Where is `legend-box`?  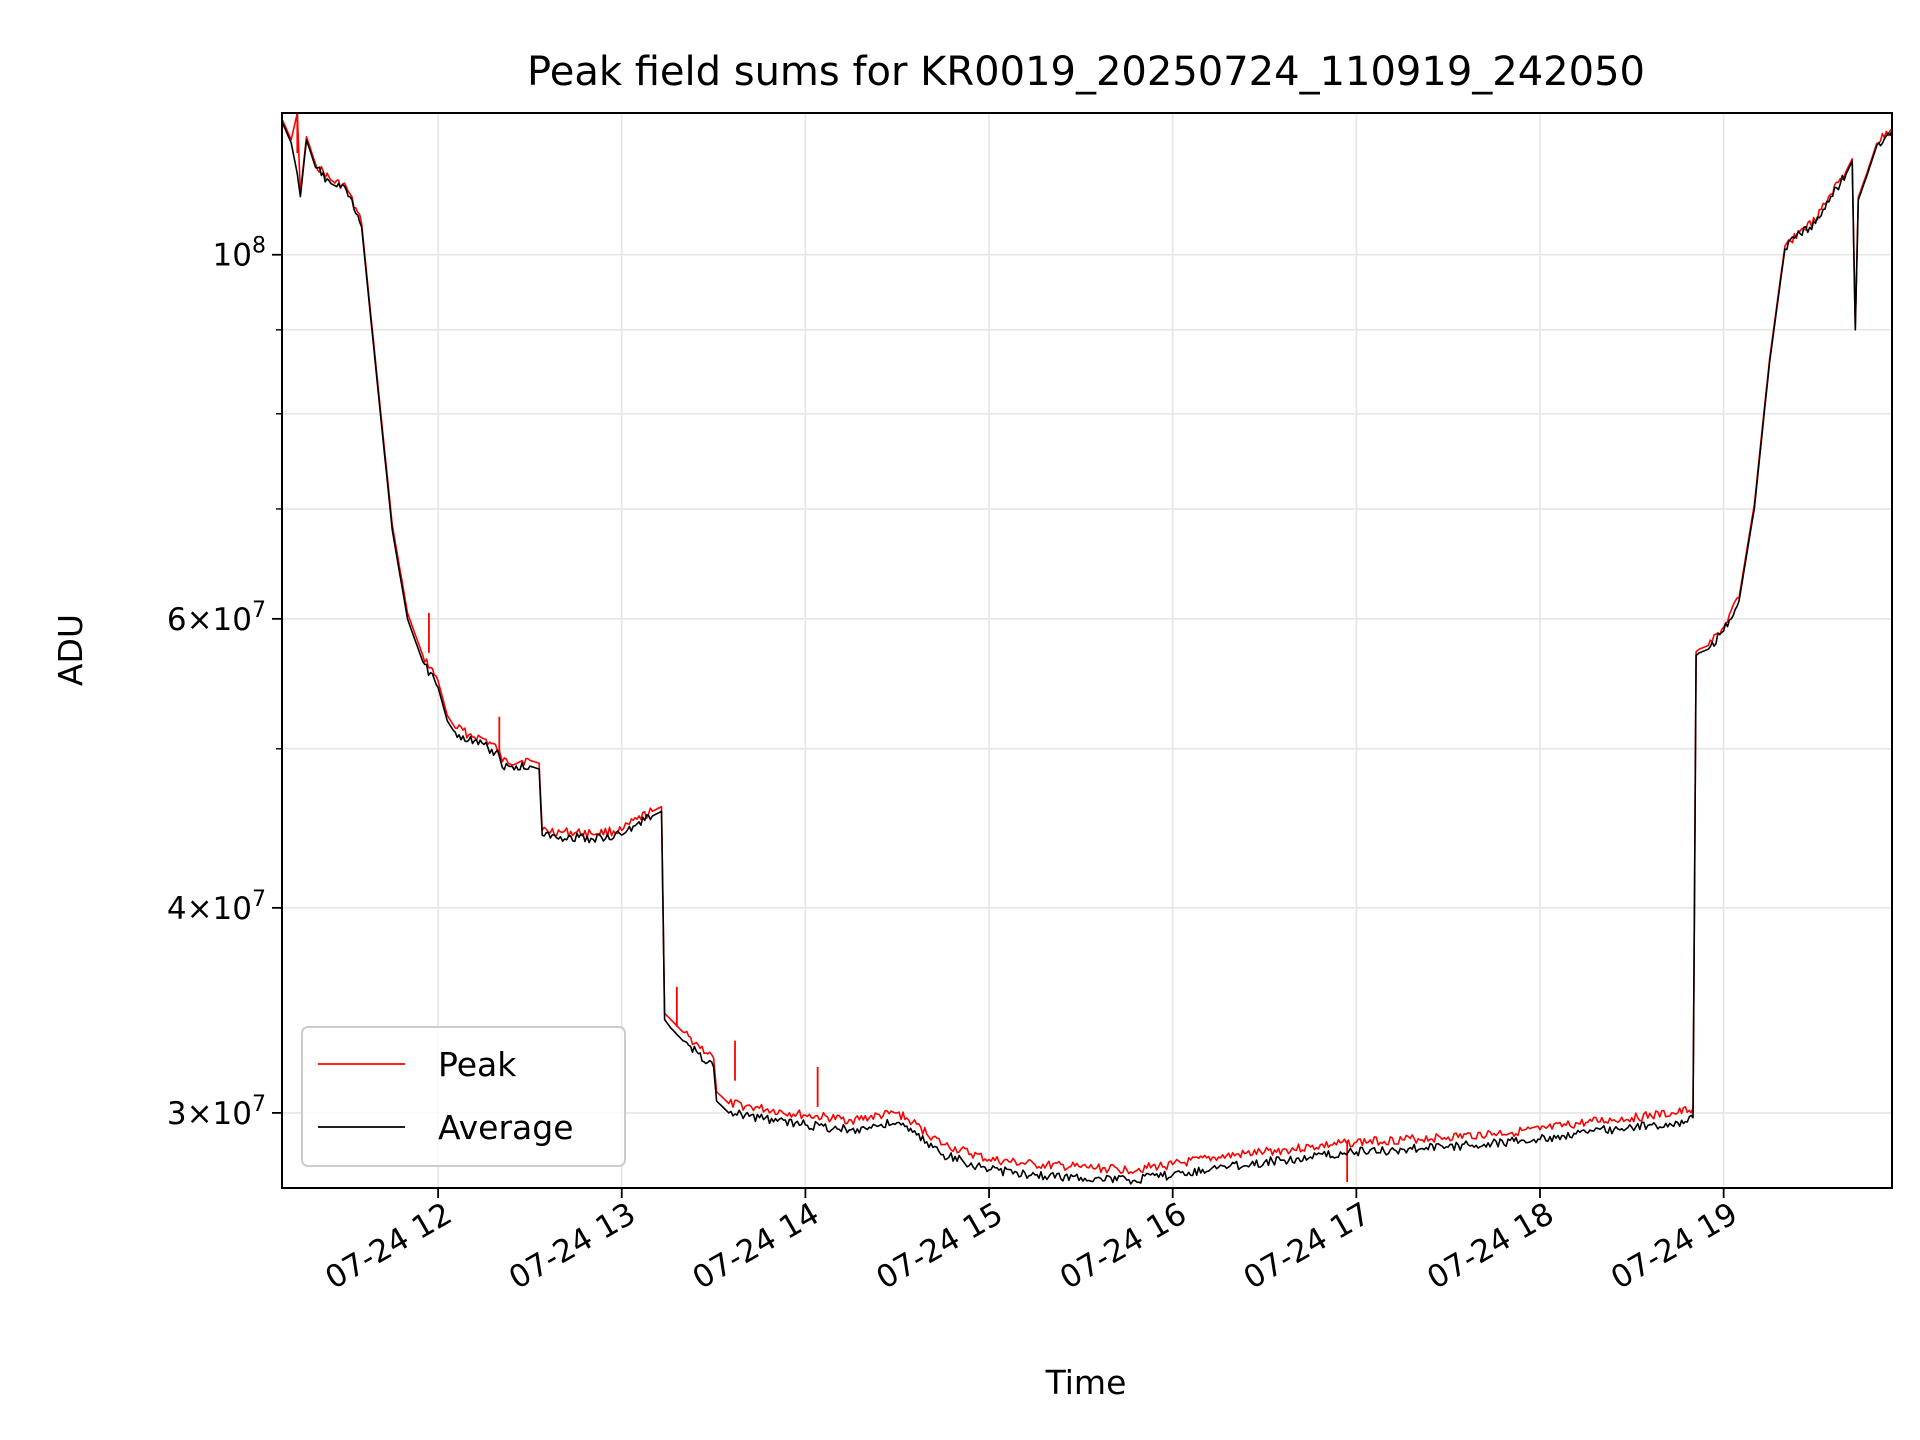
legend-box is located at coordinates (463, 1096).